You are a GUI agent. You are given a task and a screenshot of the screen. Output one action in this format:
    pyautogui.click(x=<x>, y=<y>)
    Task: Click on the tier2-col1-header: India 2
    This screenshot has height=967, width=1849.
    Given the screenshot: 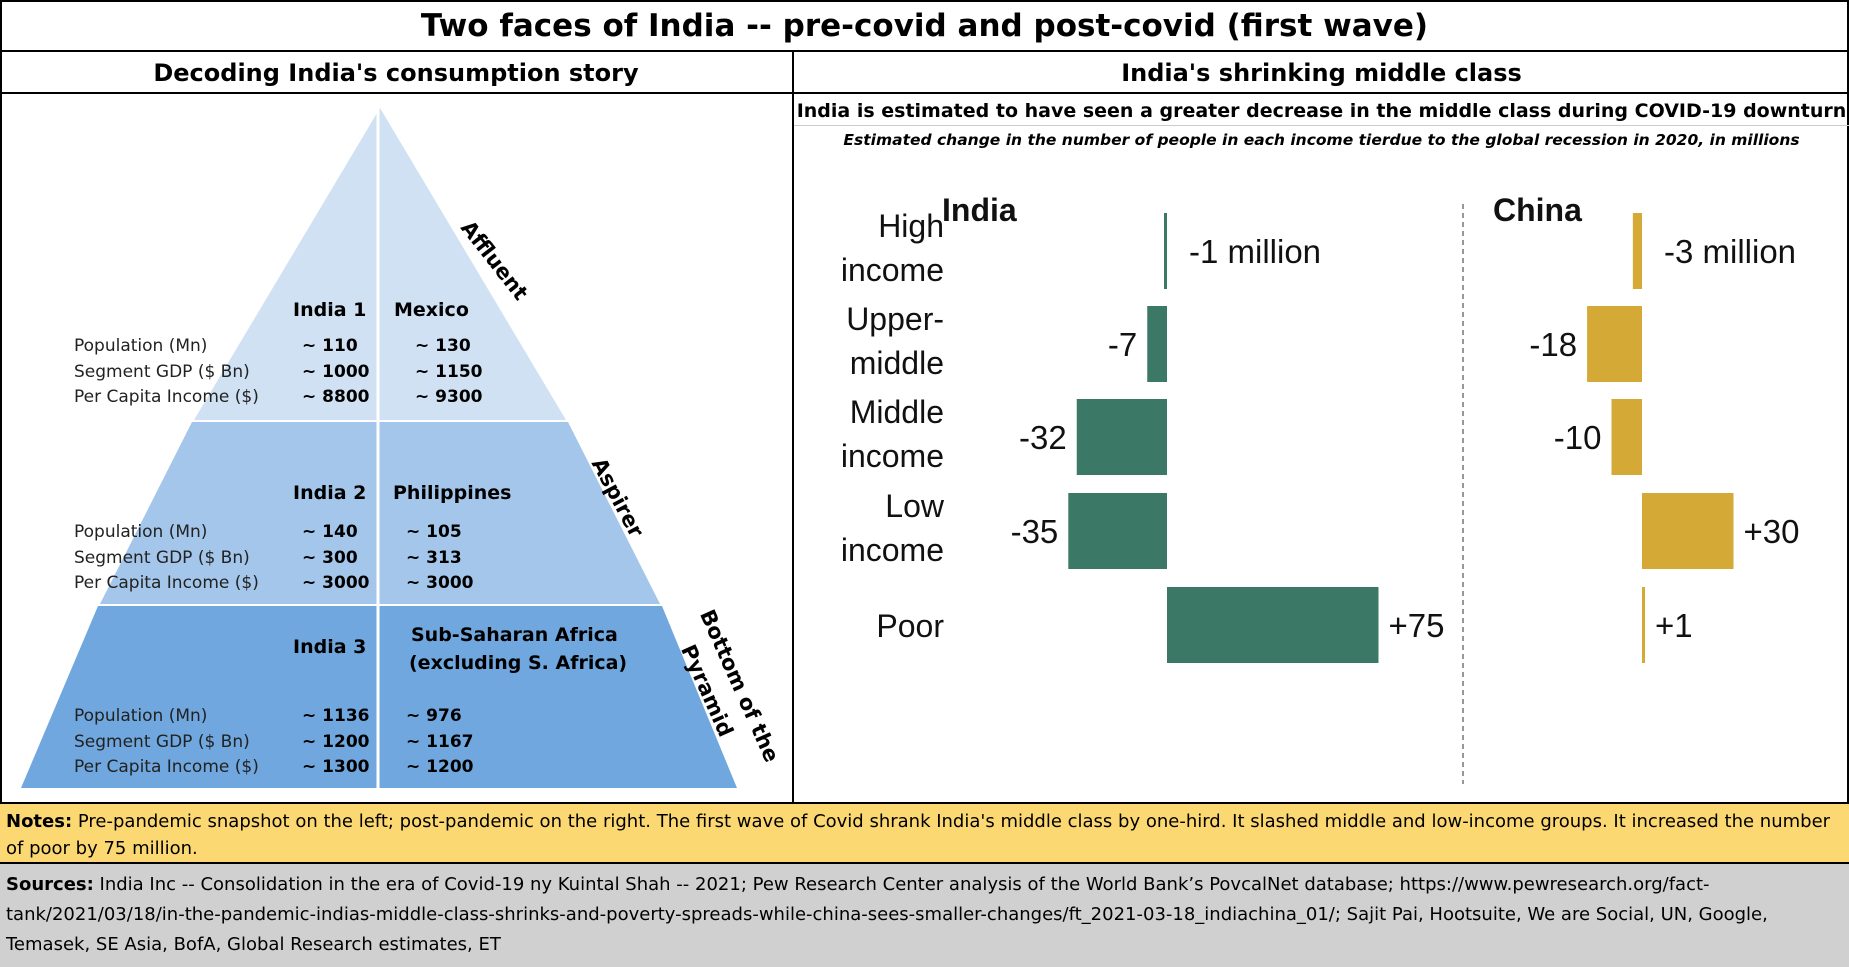 What is the action you would take?
    pyautogui.click(x=330, y=493)
    